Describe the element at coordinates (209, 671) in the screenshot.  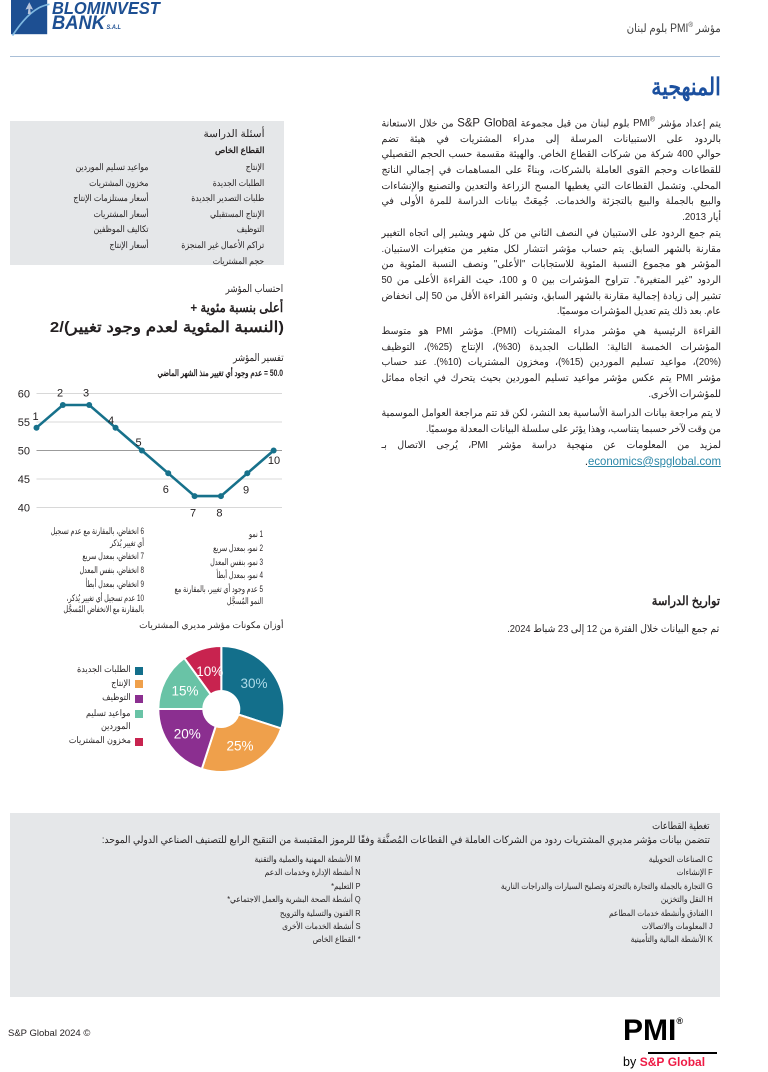
I see `svg-text: 10%` at that location.